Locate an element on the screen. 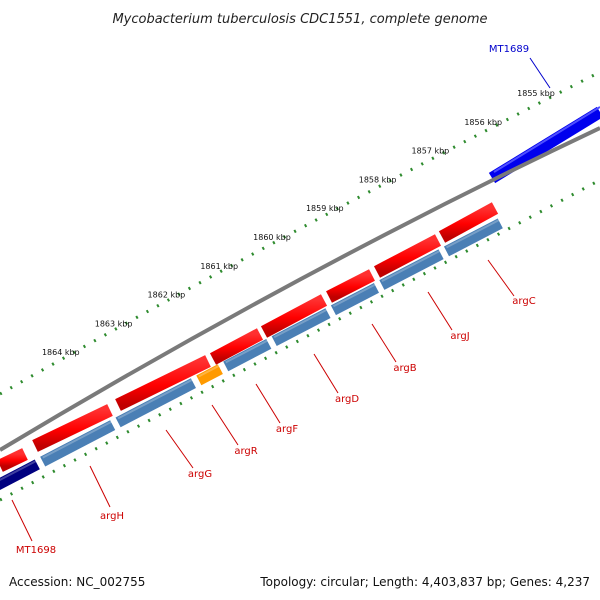 This screenshot has width=600, height=600. gene-argj-arc is located at coordinates (411, 269).